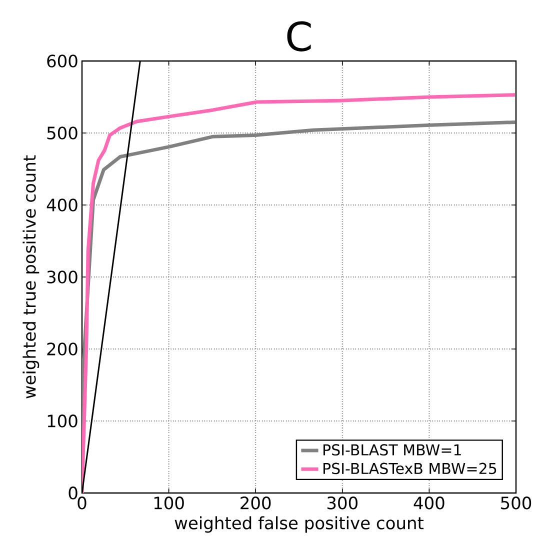  Describe the element at coordinates (255, 503) in the screenshot. I see `x-tick-label: 200` at that location.